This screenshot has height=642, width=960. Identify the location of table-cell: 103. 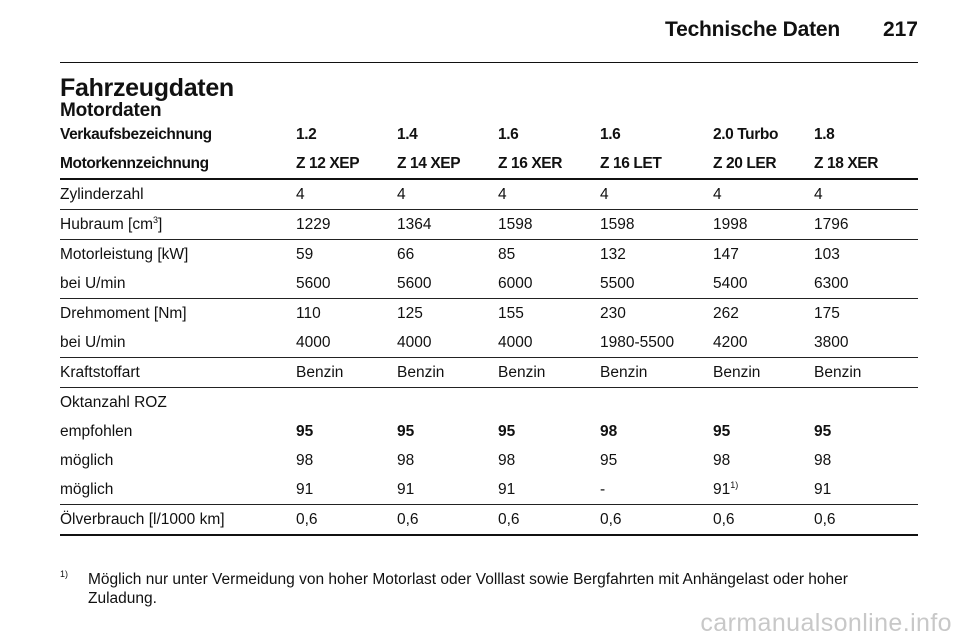
(827, 254).